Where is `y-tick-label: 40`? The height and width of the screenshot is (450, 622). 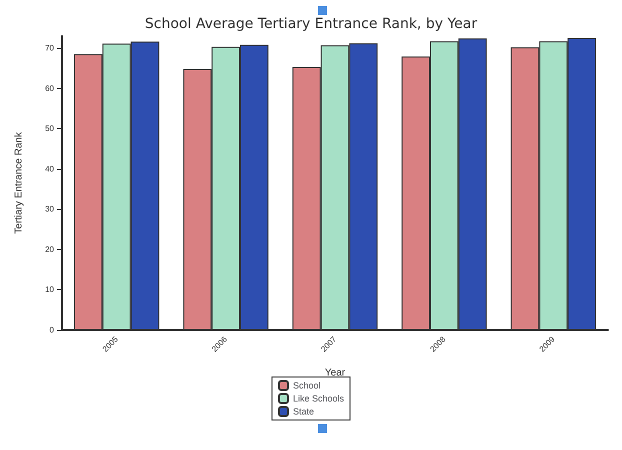 y-tick-label: 40 is located at coordinates (50, 169).